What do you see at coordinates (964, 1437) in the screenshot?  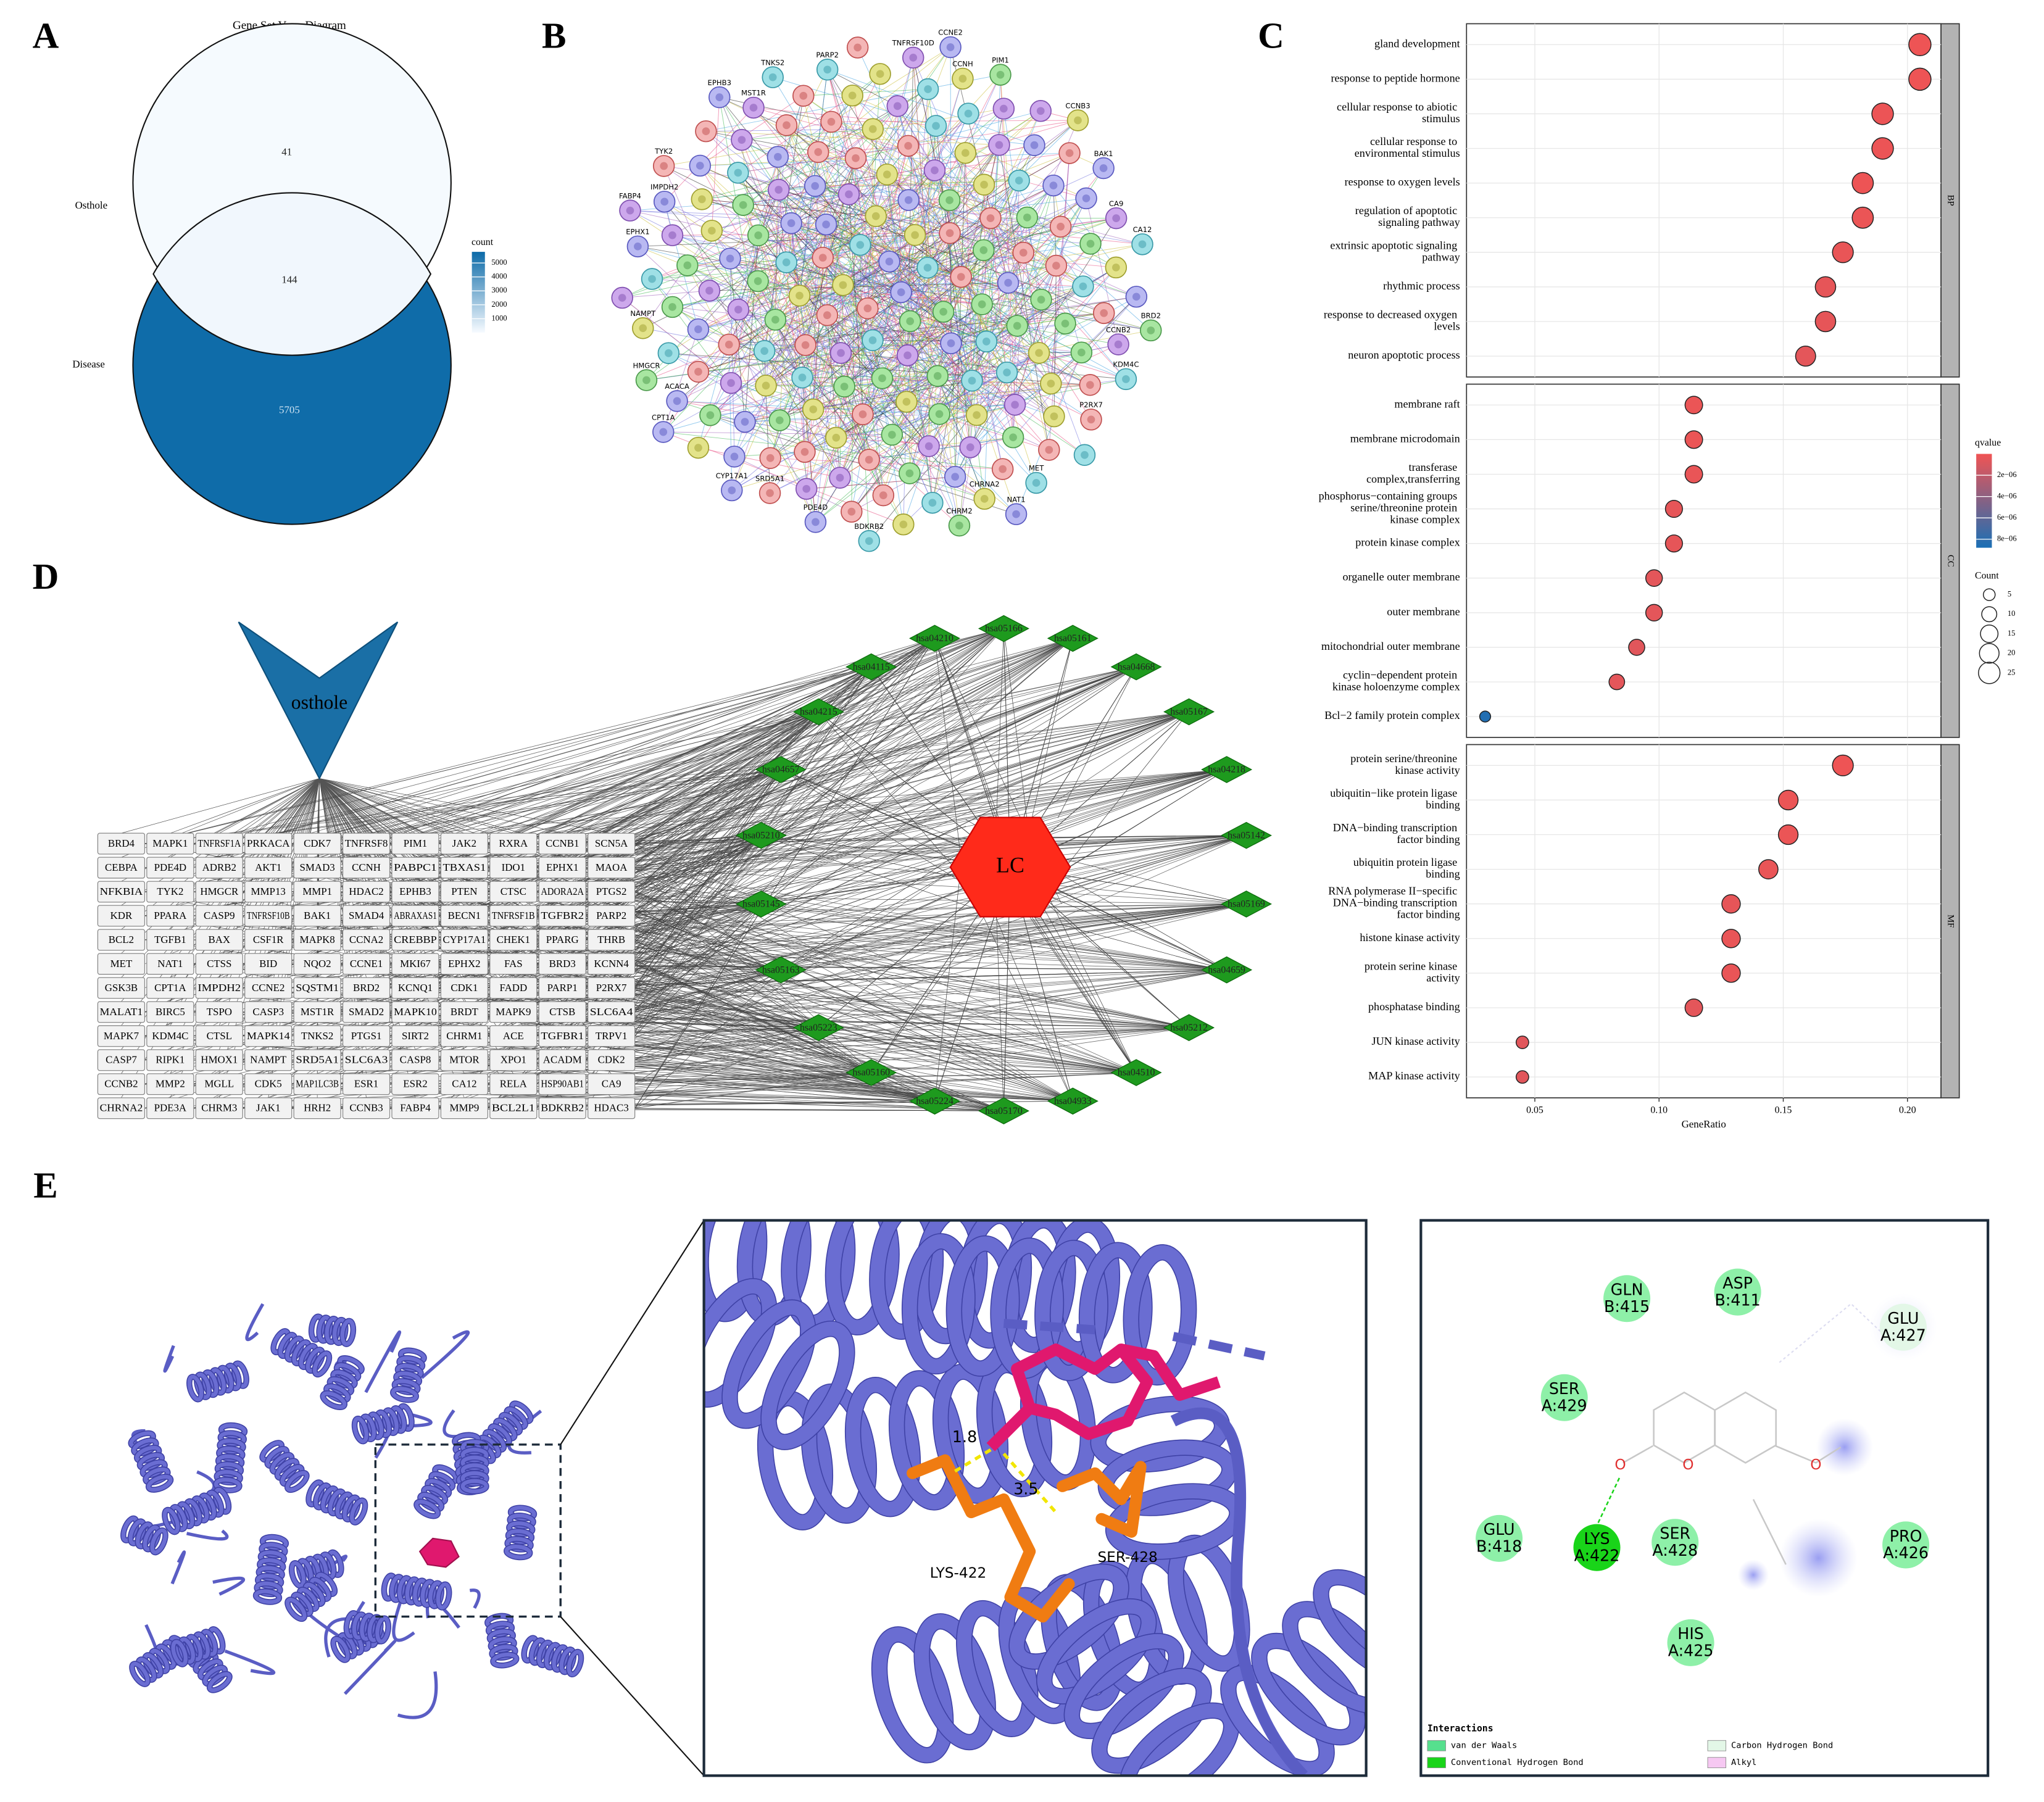 I see `distance-label: 1.8` at bounding box center [964, 1437].